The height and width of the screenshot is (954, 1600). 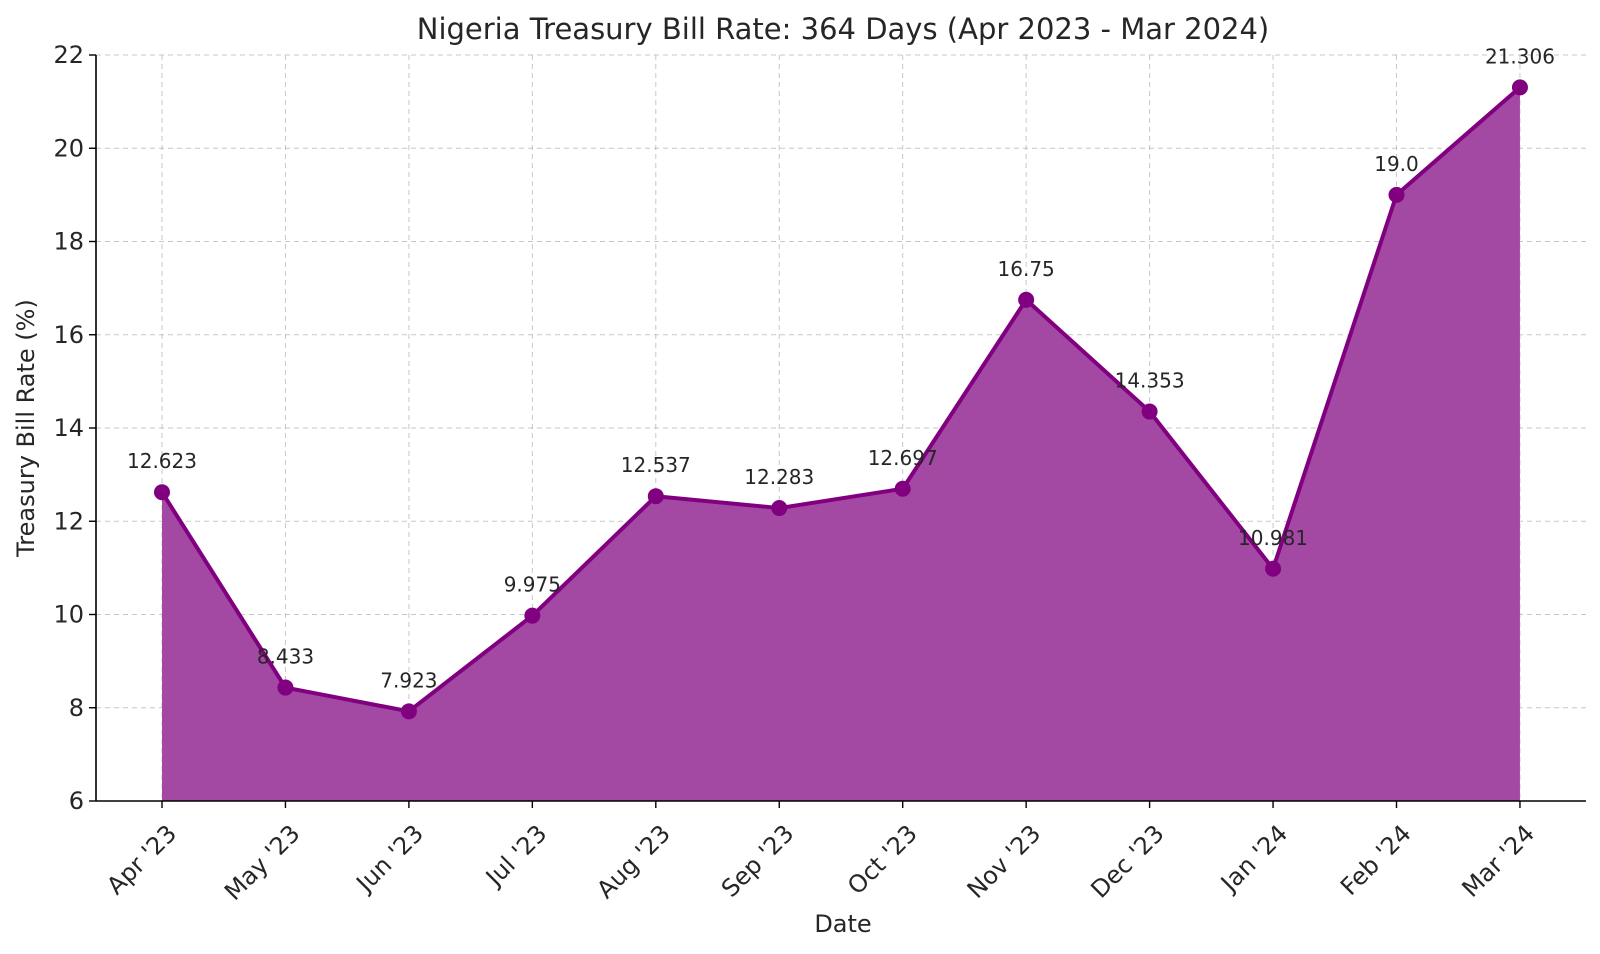 What do you see at coordinates (1396, 164) in the screenshot?
I see `data-label: 19.0` at bounding box center [1396, 164].